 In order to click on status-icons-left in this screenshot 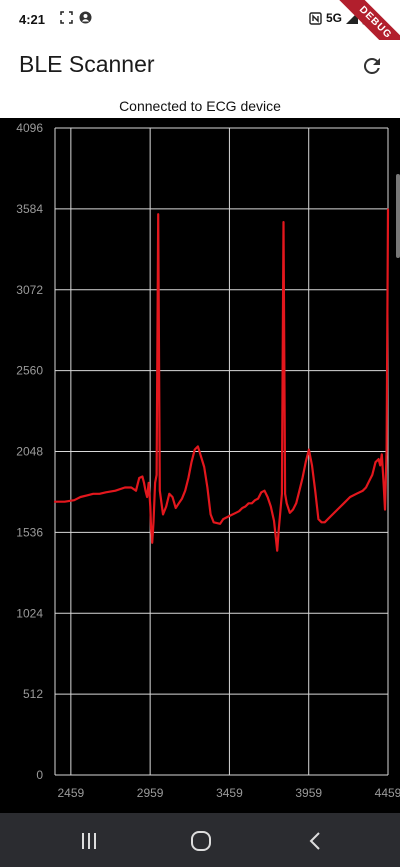, I will do `click(76, 17)`.